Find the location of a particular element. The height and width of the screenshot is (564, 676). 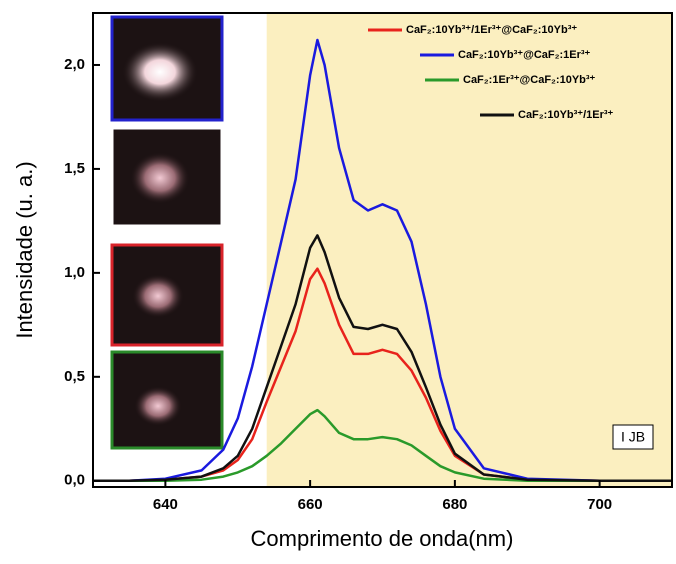

x-tick-label: 640 is located at coordinates (165, 504).